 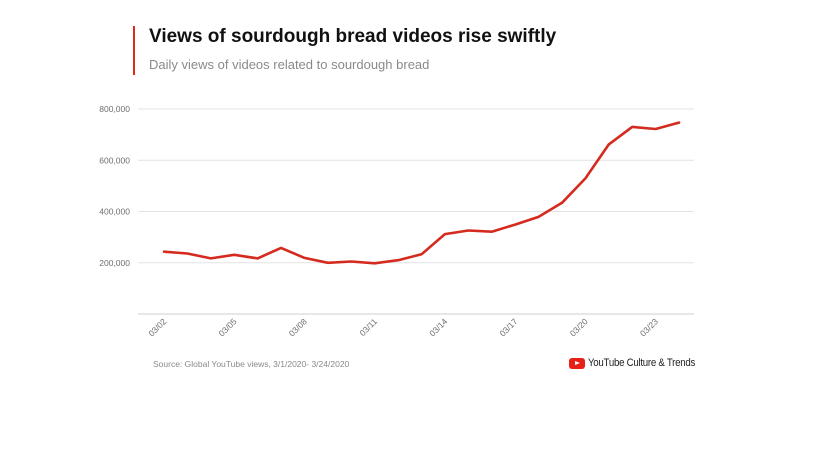 I want to click on brand-text: YouTube Culture & Trends, so click(x=642, y=363).